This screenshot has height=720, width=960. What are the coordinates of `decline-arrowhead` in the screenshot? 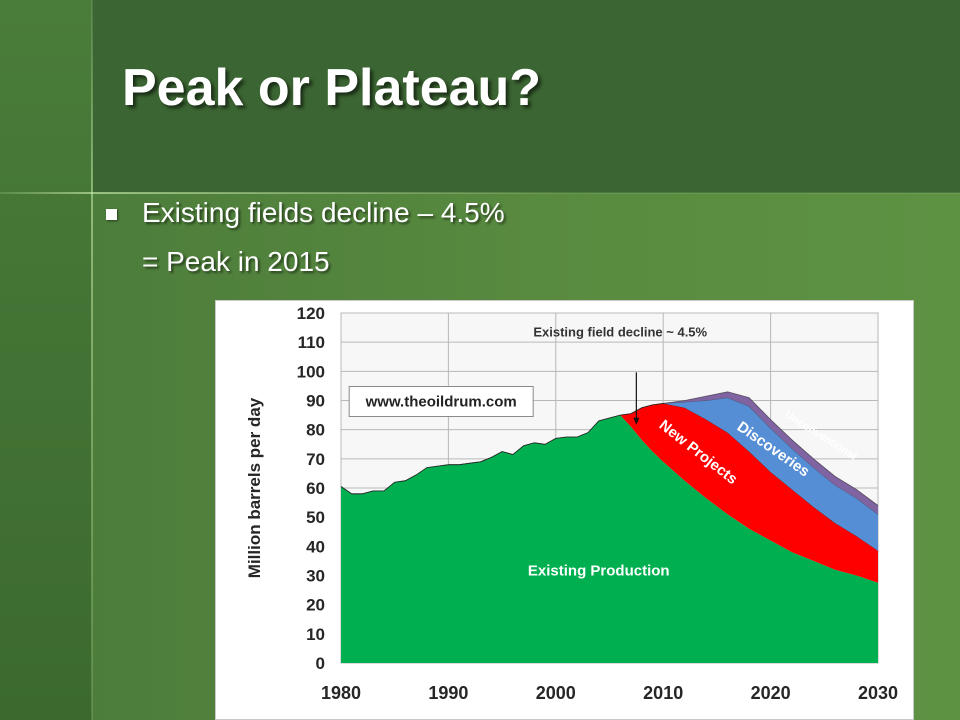 It's located at (636, 421).